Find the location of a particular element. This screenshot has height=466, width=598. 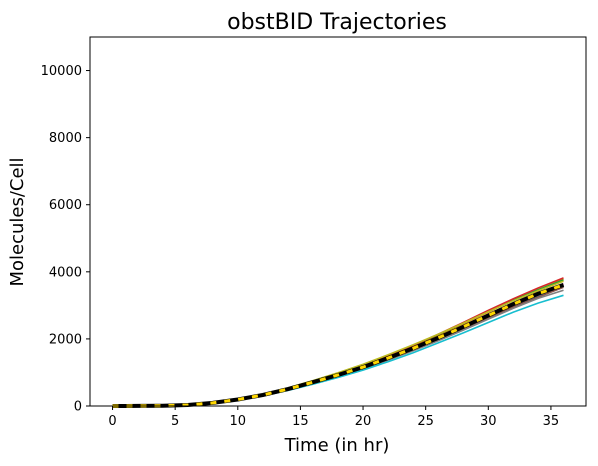

y-axis-label: Molecules/Cell is located at coordinates (17, 221).